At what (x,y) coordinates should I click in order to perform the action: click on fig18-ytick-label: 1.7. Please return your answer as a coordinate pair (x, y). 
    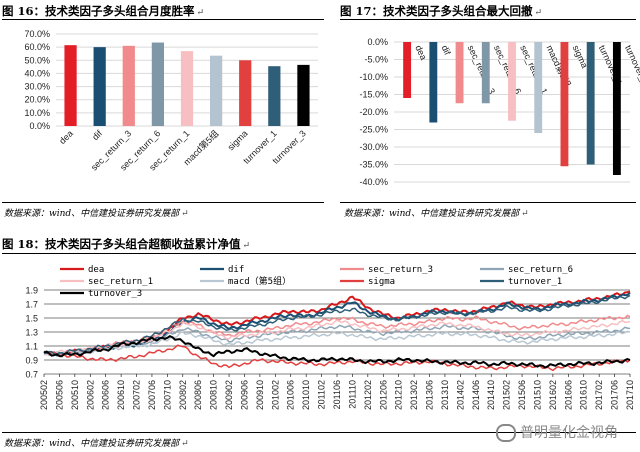
    Looking at the image, I should click on (31, 305).